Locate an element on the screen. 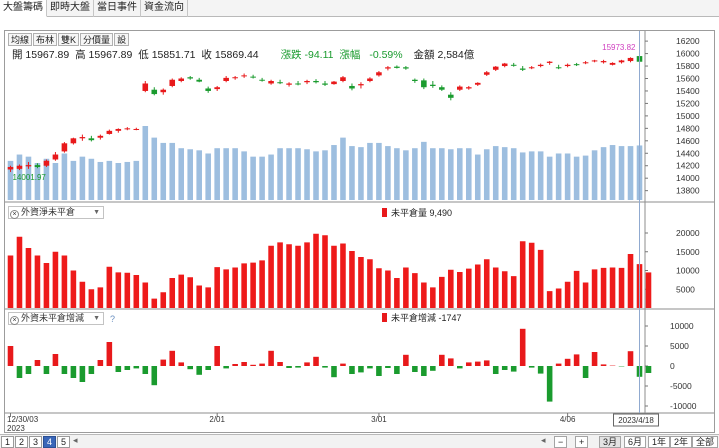  range-all-button: 全部 is located at coordinates (705, 442).